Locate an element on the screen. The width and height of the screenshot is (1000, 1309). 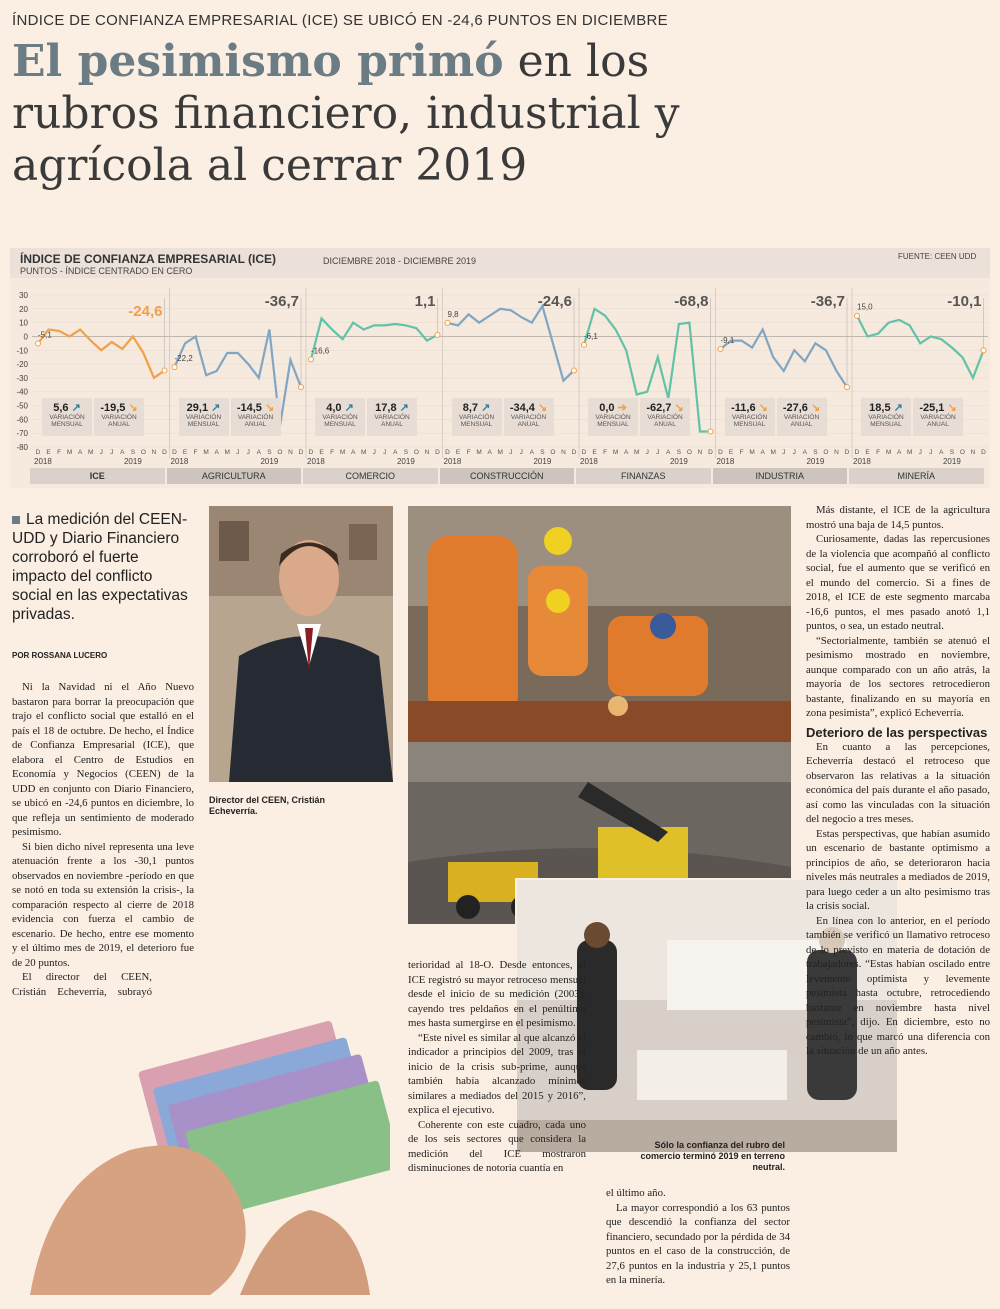
variation-value: -14,5 ↘ is located at coordinates (255, 408).